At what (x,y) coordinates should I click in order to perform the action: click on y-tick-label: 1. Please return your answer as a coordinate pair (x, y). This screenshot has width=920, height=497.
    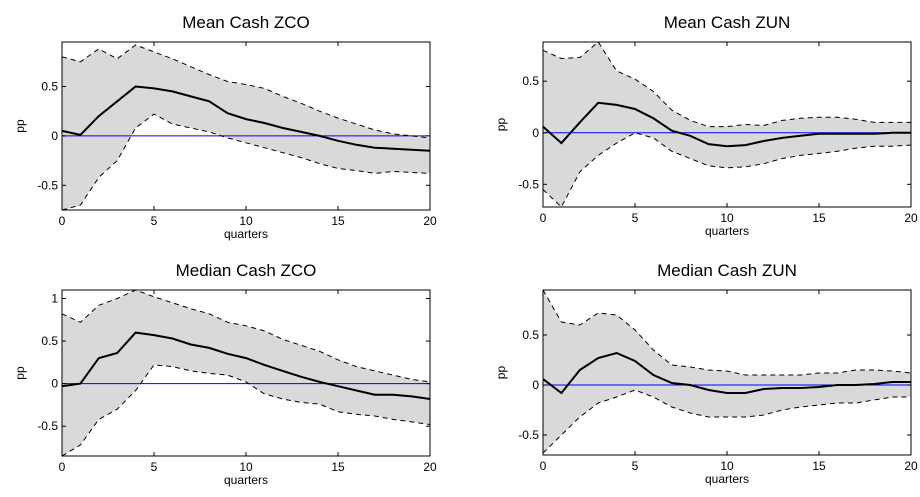
    Looking at the image, I should click on (54, 299).